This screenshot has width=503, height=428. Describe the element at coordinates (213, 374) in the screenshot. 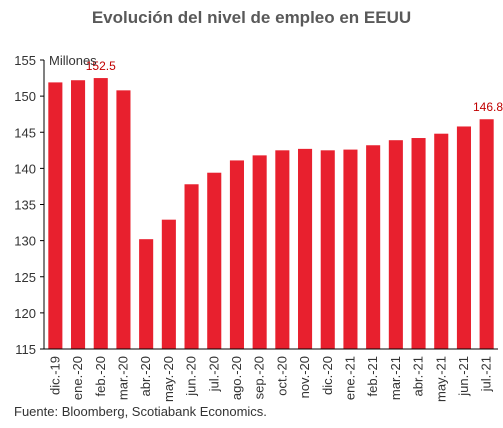

I see `x-tick-label: jul.-20` at that location.